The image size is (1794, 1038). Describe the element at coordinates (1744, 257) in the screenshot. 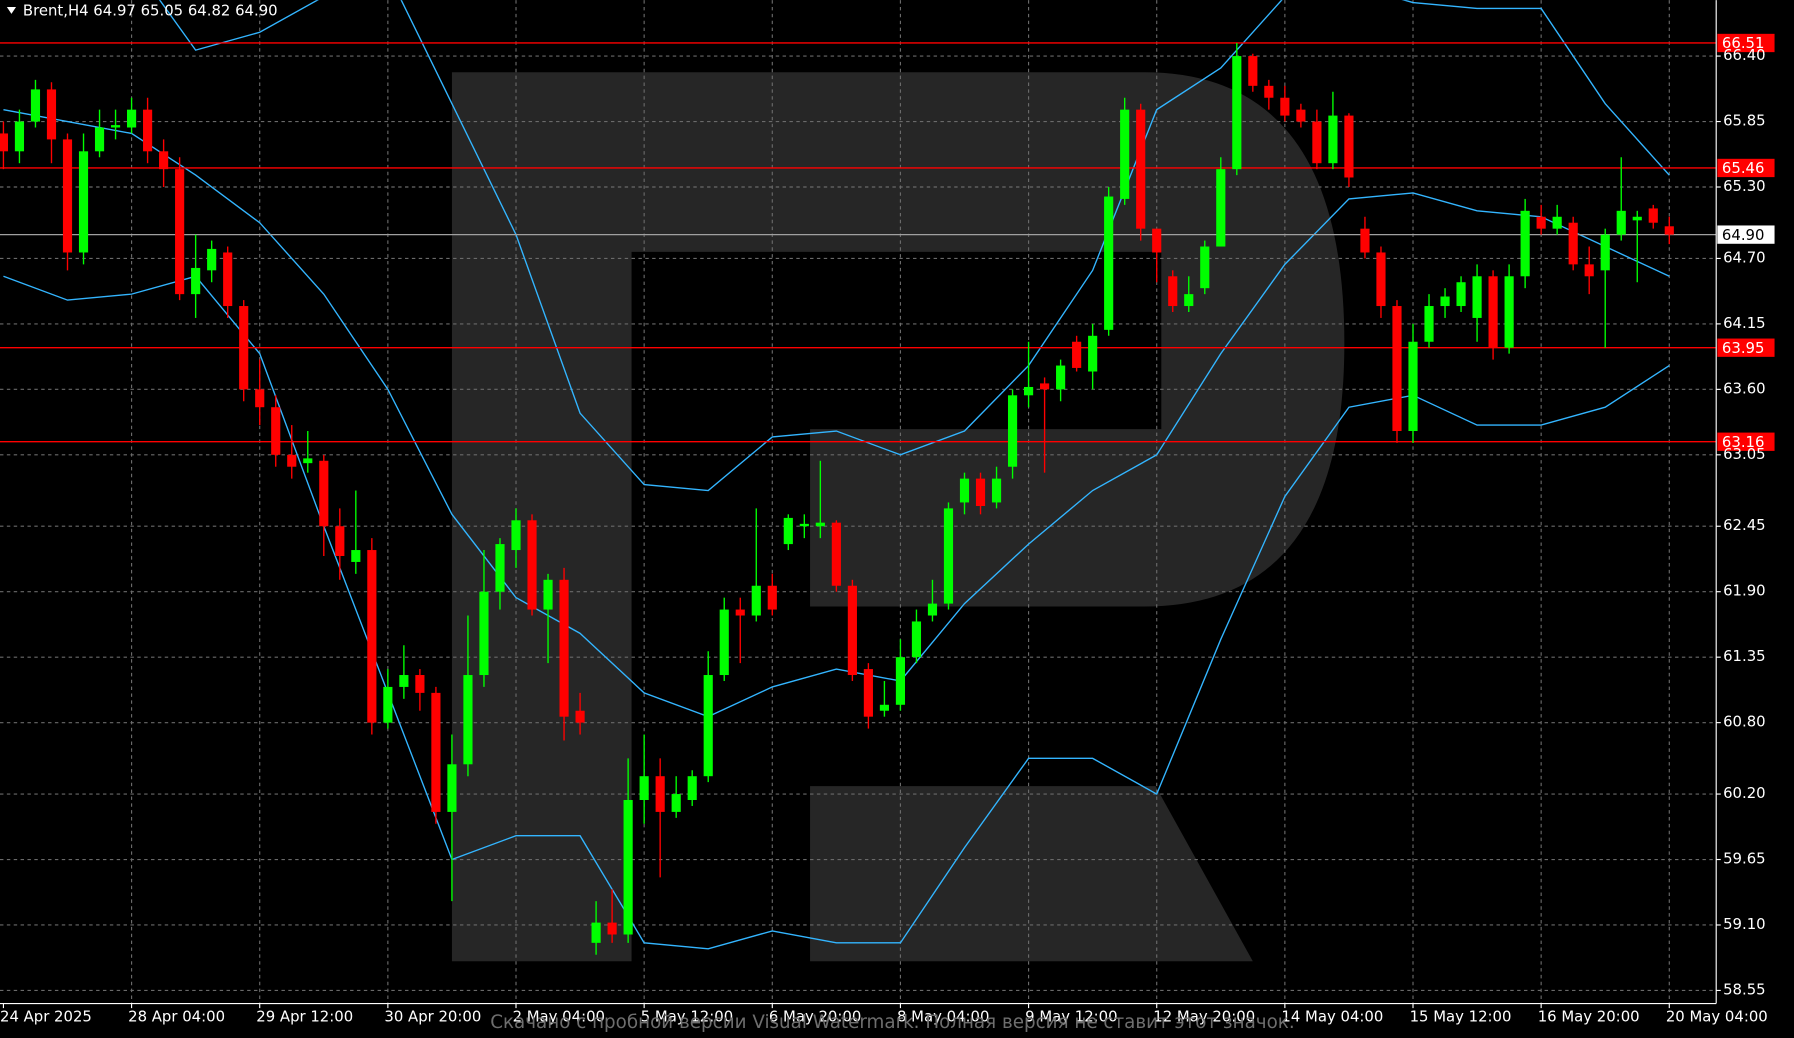

I see `y-tick-label: 64.70` at that location.